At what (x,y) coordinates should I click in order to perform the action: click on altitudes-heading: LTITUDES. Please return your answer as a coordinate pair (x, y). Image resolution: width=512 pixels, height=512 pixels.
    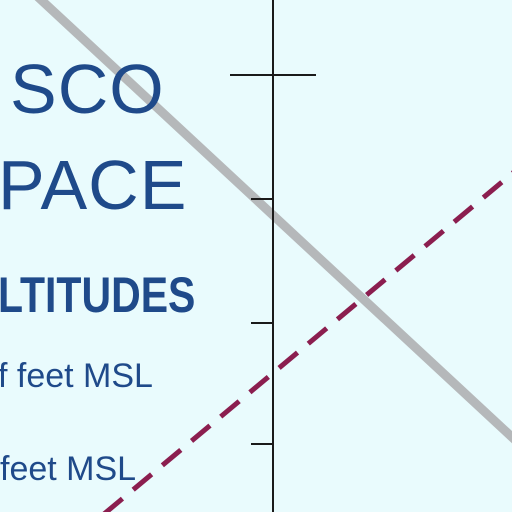
    Looking at the image, I should click on (98, 295).